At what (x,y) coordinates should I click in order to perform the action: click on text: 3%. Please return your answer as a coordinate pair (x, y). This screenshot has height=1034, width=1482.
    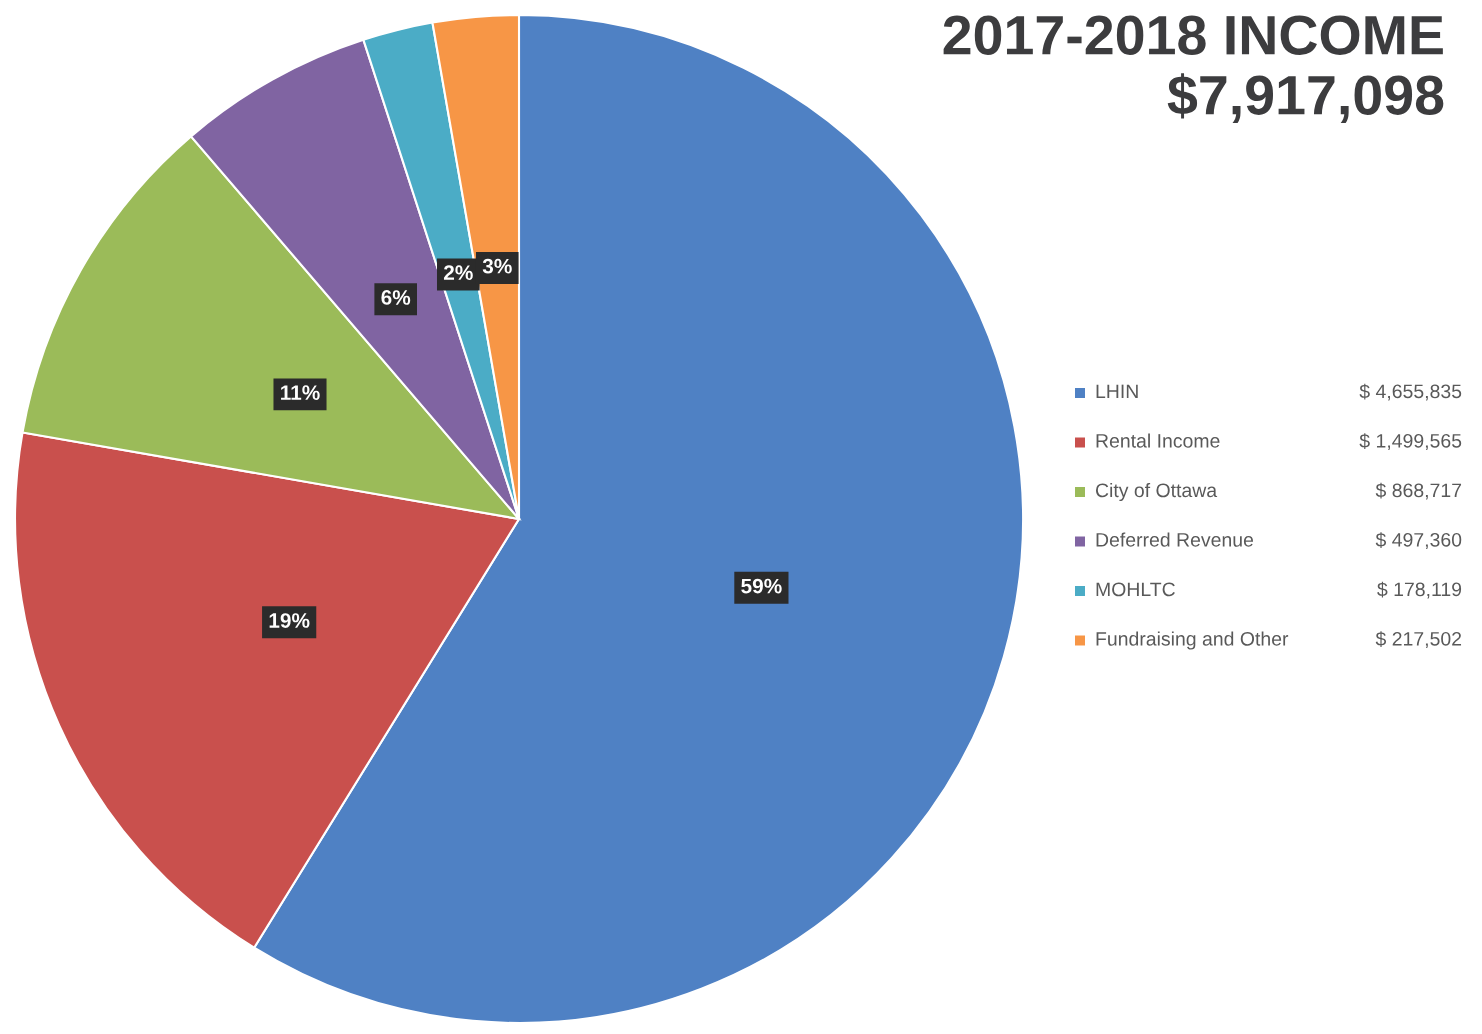
    Looking at the image, I should click on (497, 266).